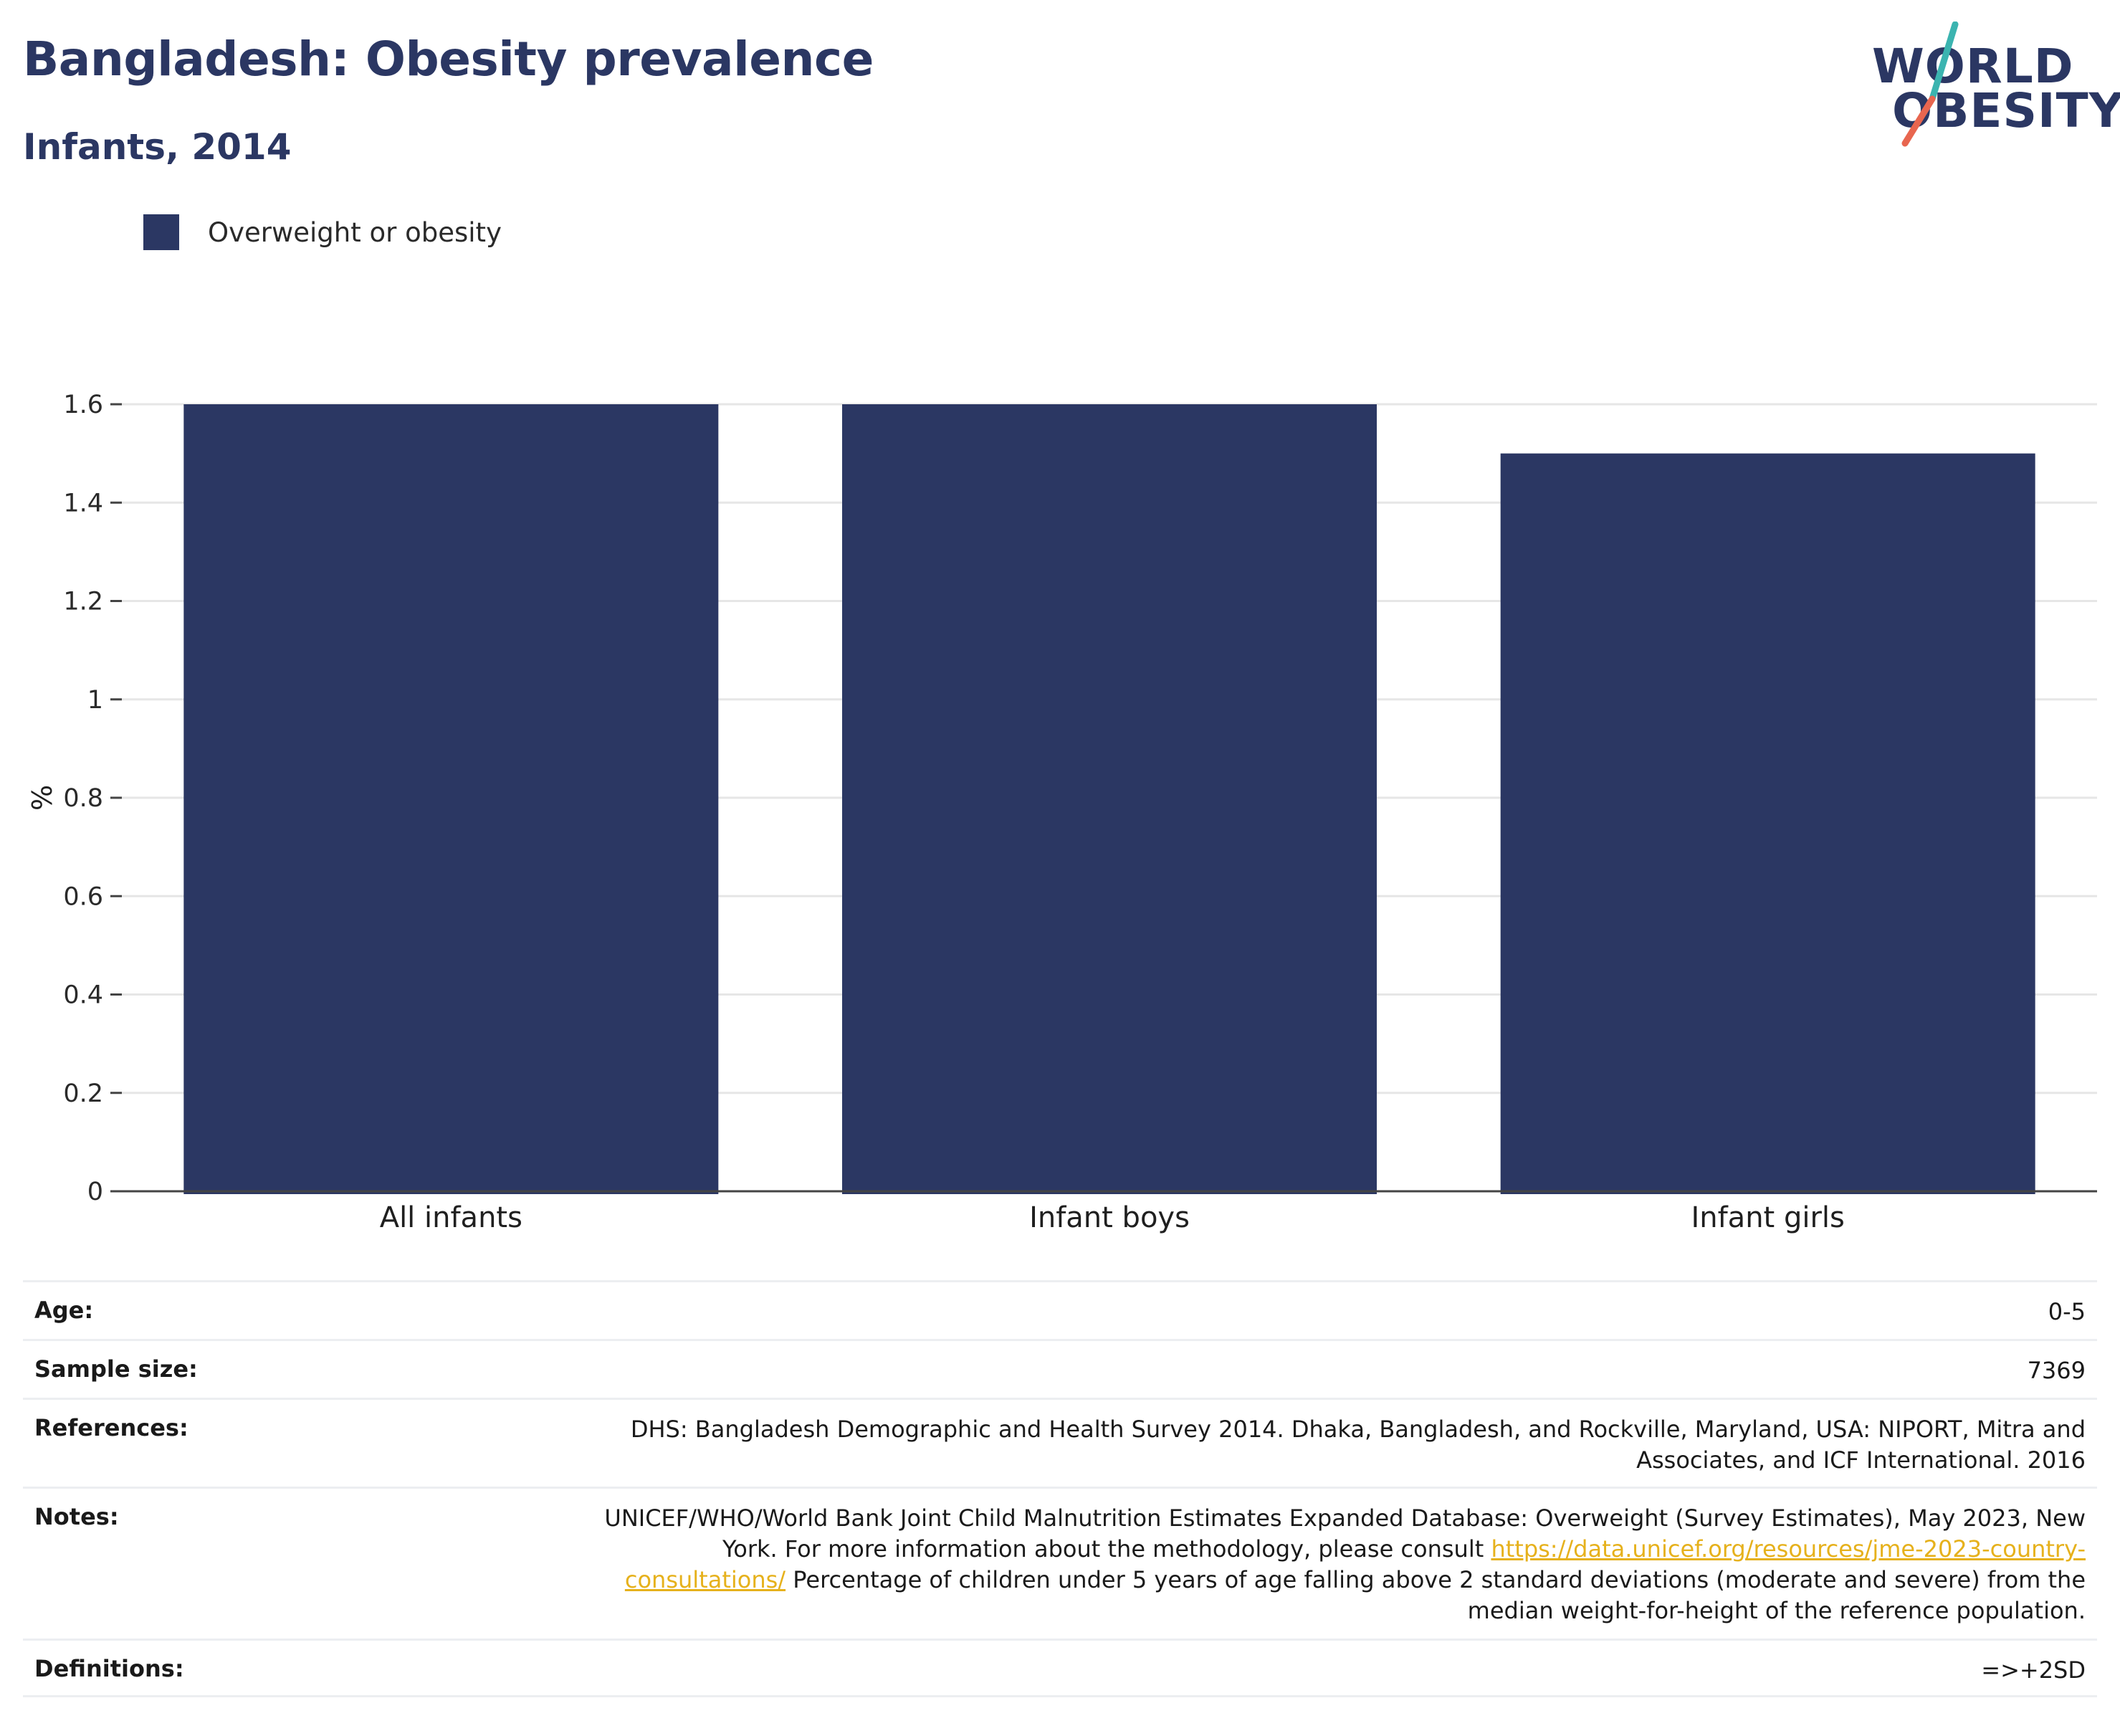  What do you see at coordinates (2057, 1370) in the screenshot?
I see `meta-value-sample-size: 7369` at bounding box center [2057, 1370].